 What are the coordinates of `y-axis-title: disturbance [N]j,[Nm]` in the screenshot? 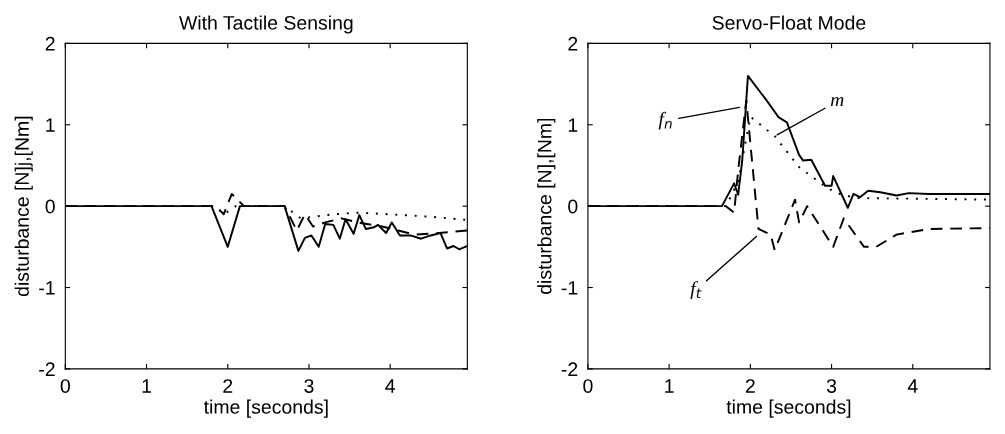 It's located at (23, 206).